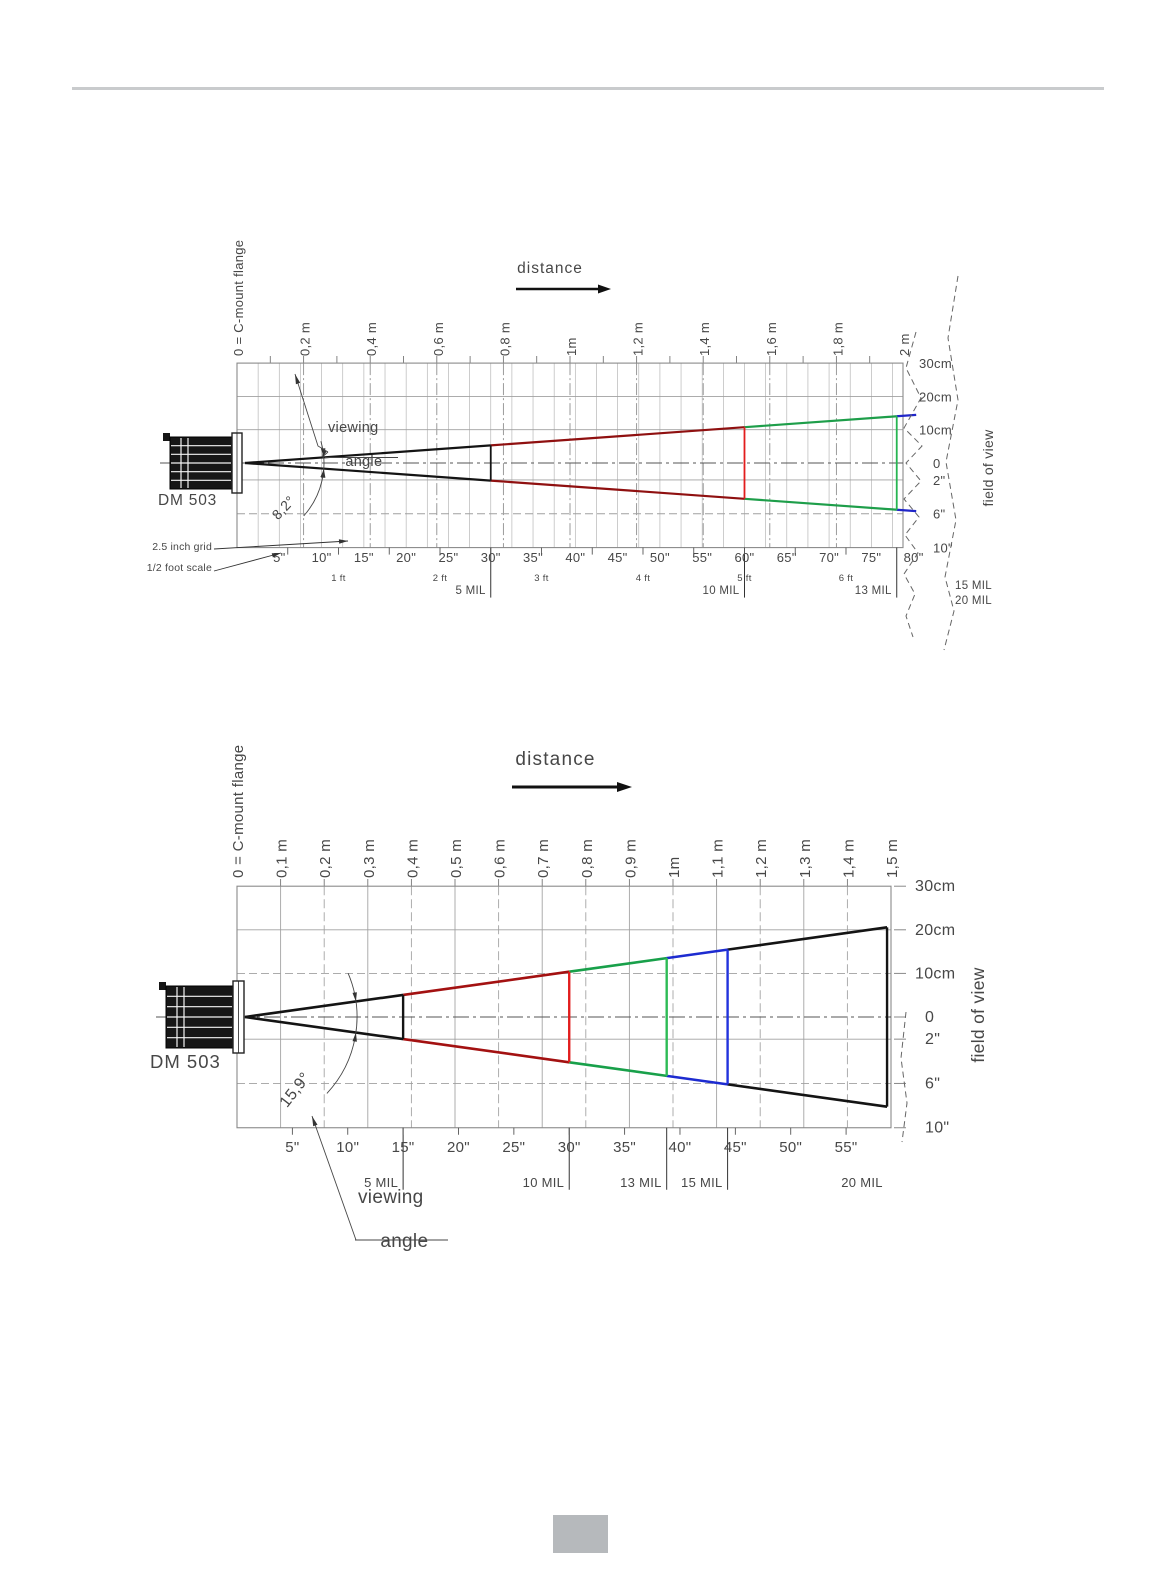  Describe the element at coordinates (393, 1220) in the screenshot. I see `d2-viewing-angle-label: viewing angle` at that location.